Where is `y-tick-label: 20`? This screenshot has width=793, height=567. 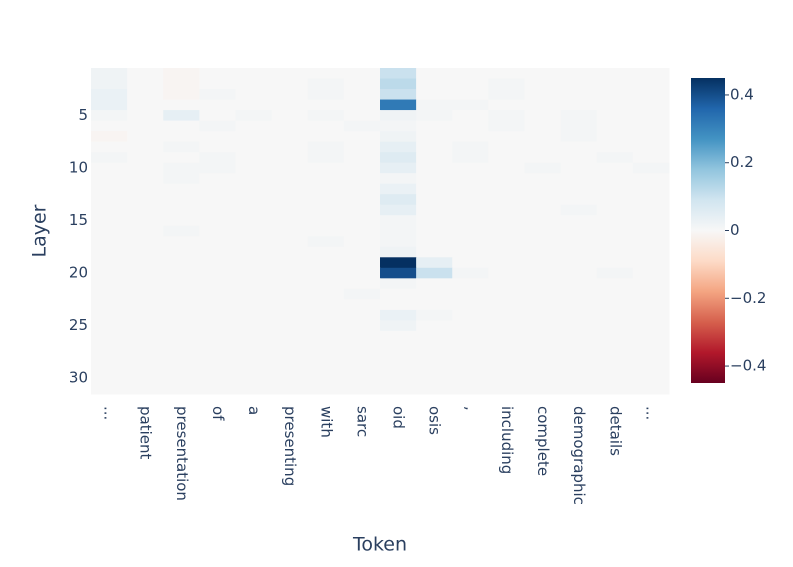 y-tick-label: 20 is located at coordinates (78, 273).